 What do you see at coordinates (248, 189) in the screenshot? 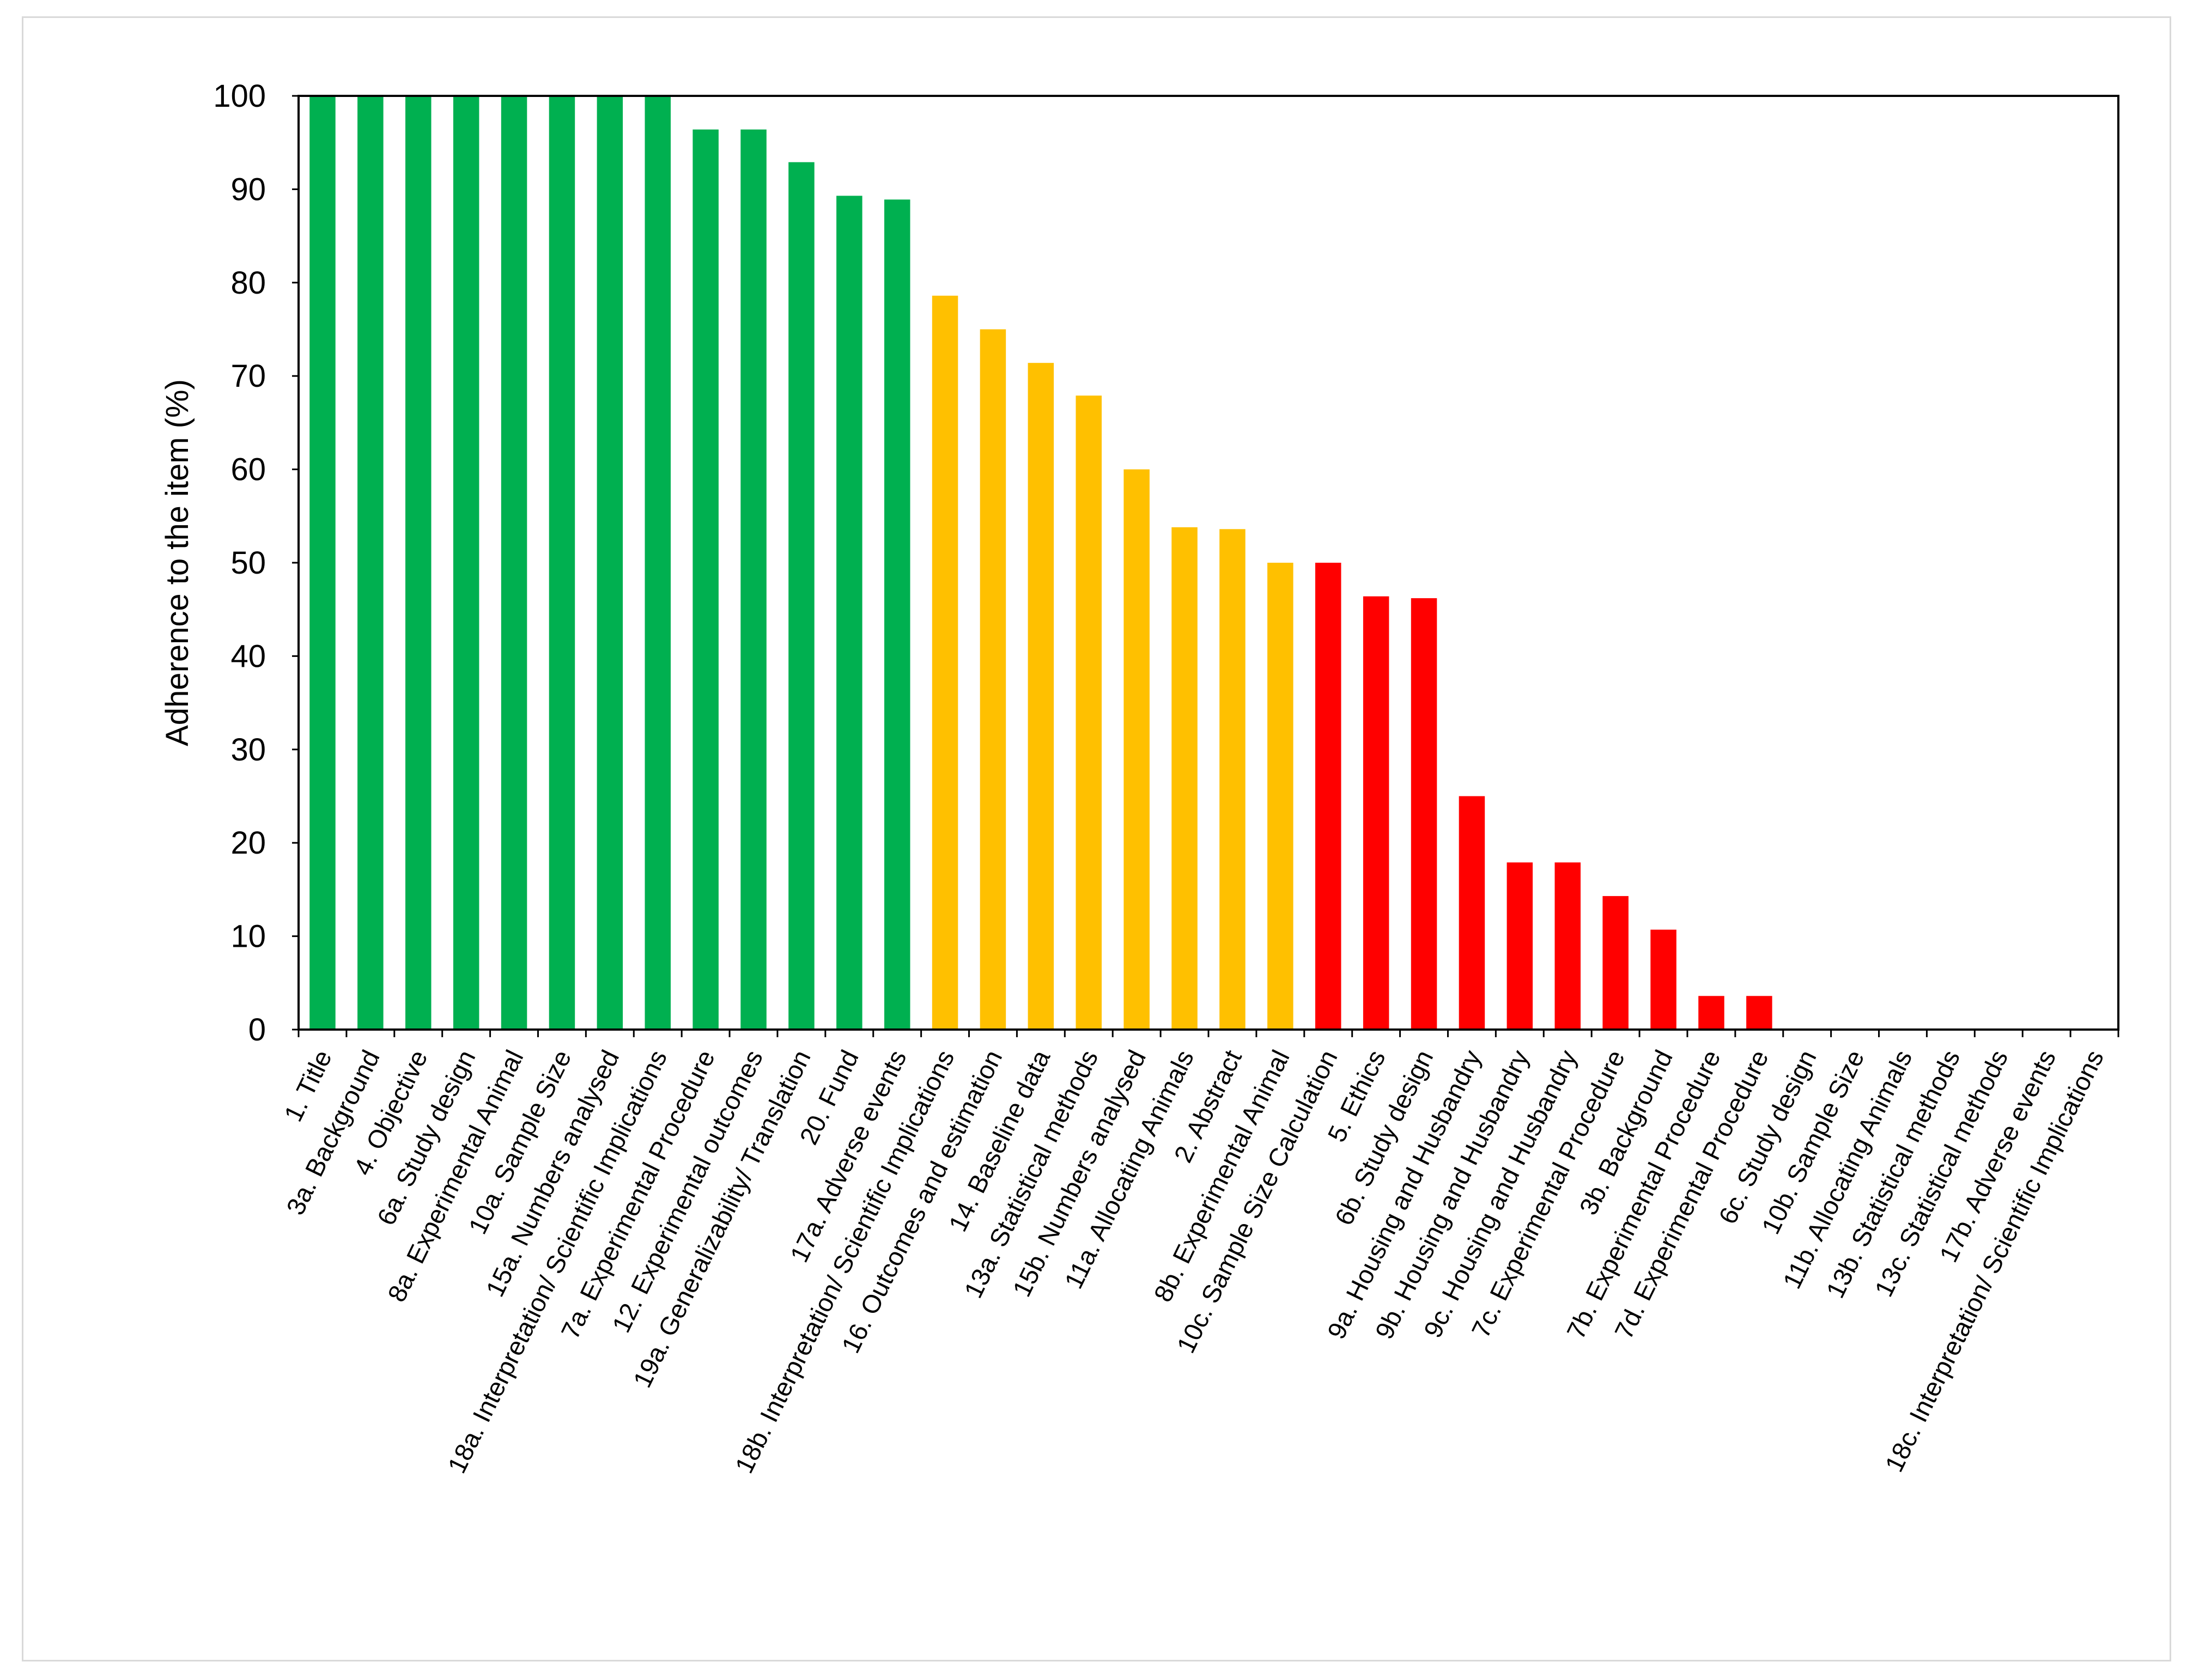
I see `y-tick-label: 90` at bounding box center [248, 189].